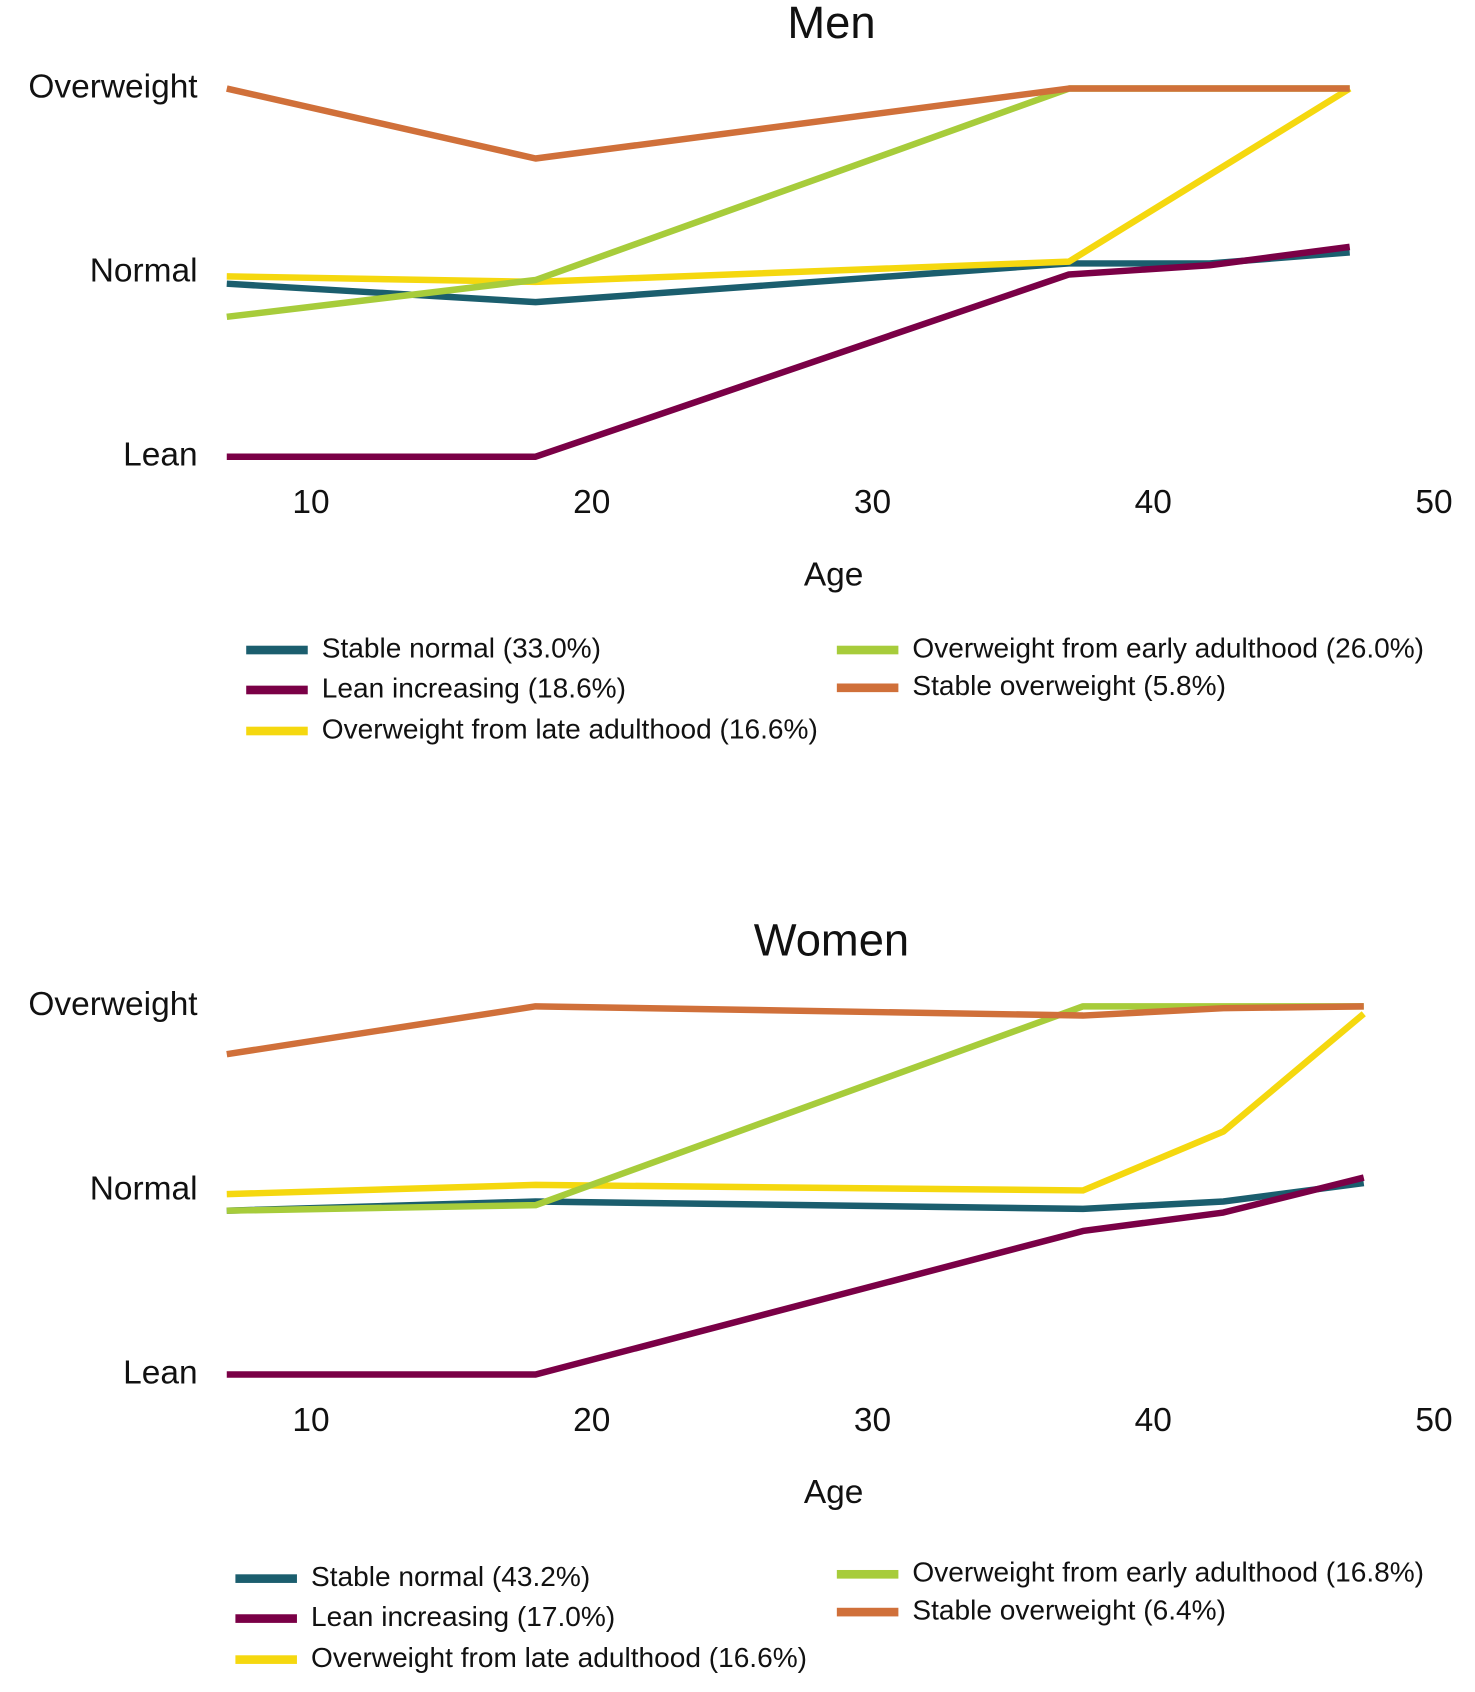 The width and height of the screenshot is (1475, 1692). What do you see at coordinates (461, 647) in the screenshot?
I see `legend-label: Stable normal (33.0%)` at bounding box center [461, 647].